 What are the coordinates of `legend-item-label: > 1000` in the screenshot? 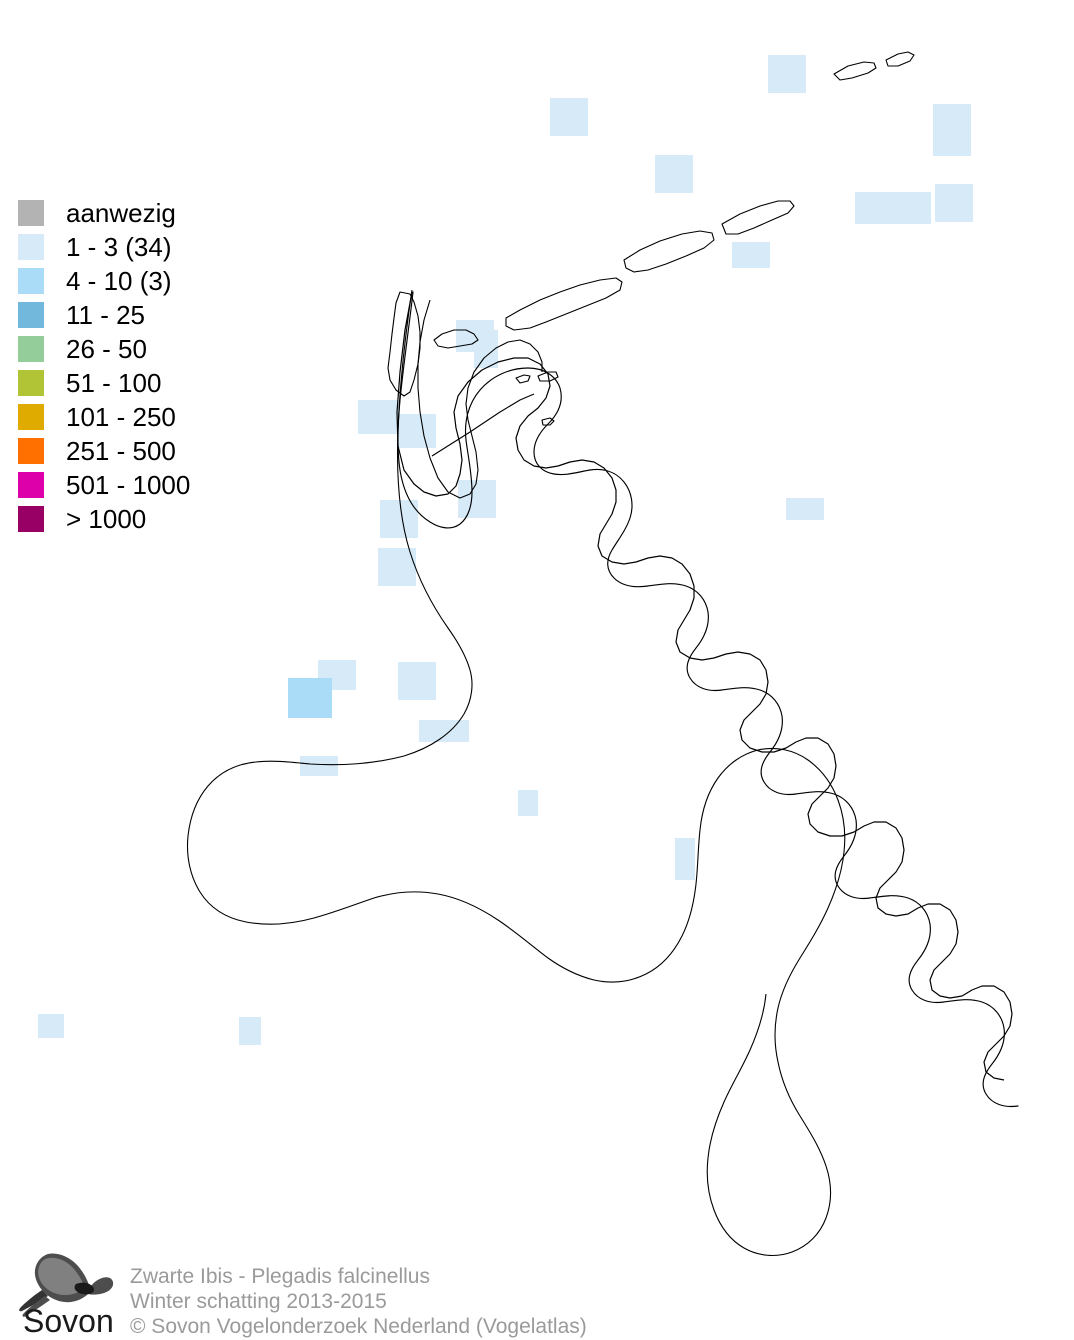 It's located at (106, 519).